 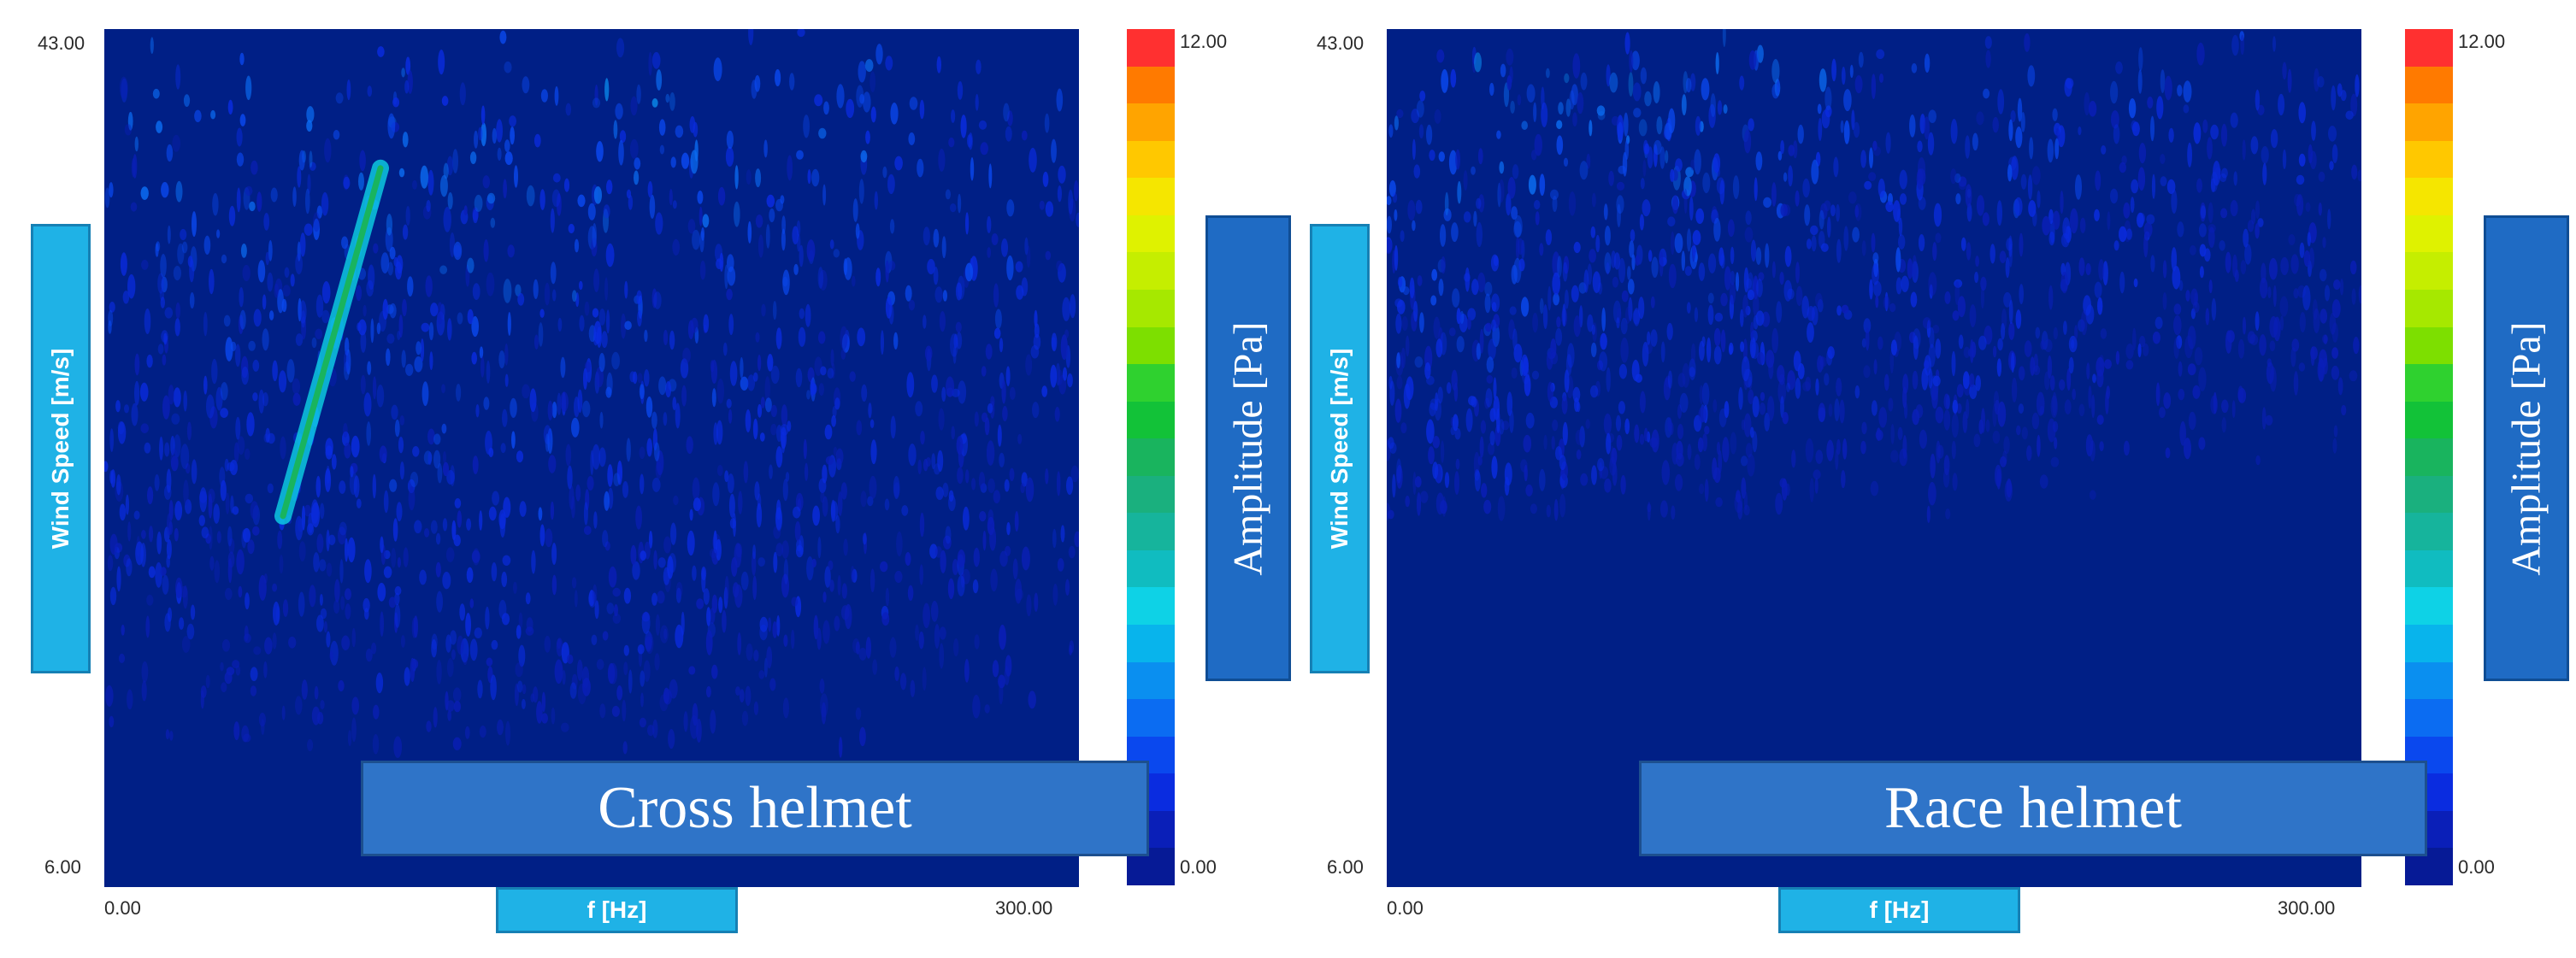 I want to click on colorbar-swatch, so click(x=2429, y=345).